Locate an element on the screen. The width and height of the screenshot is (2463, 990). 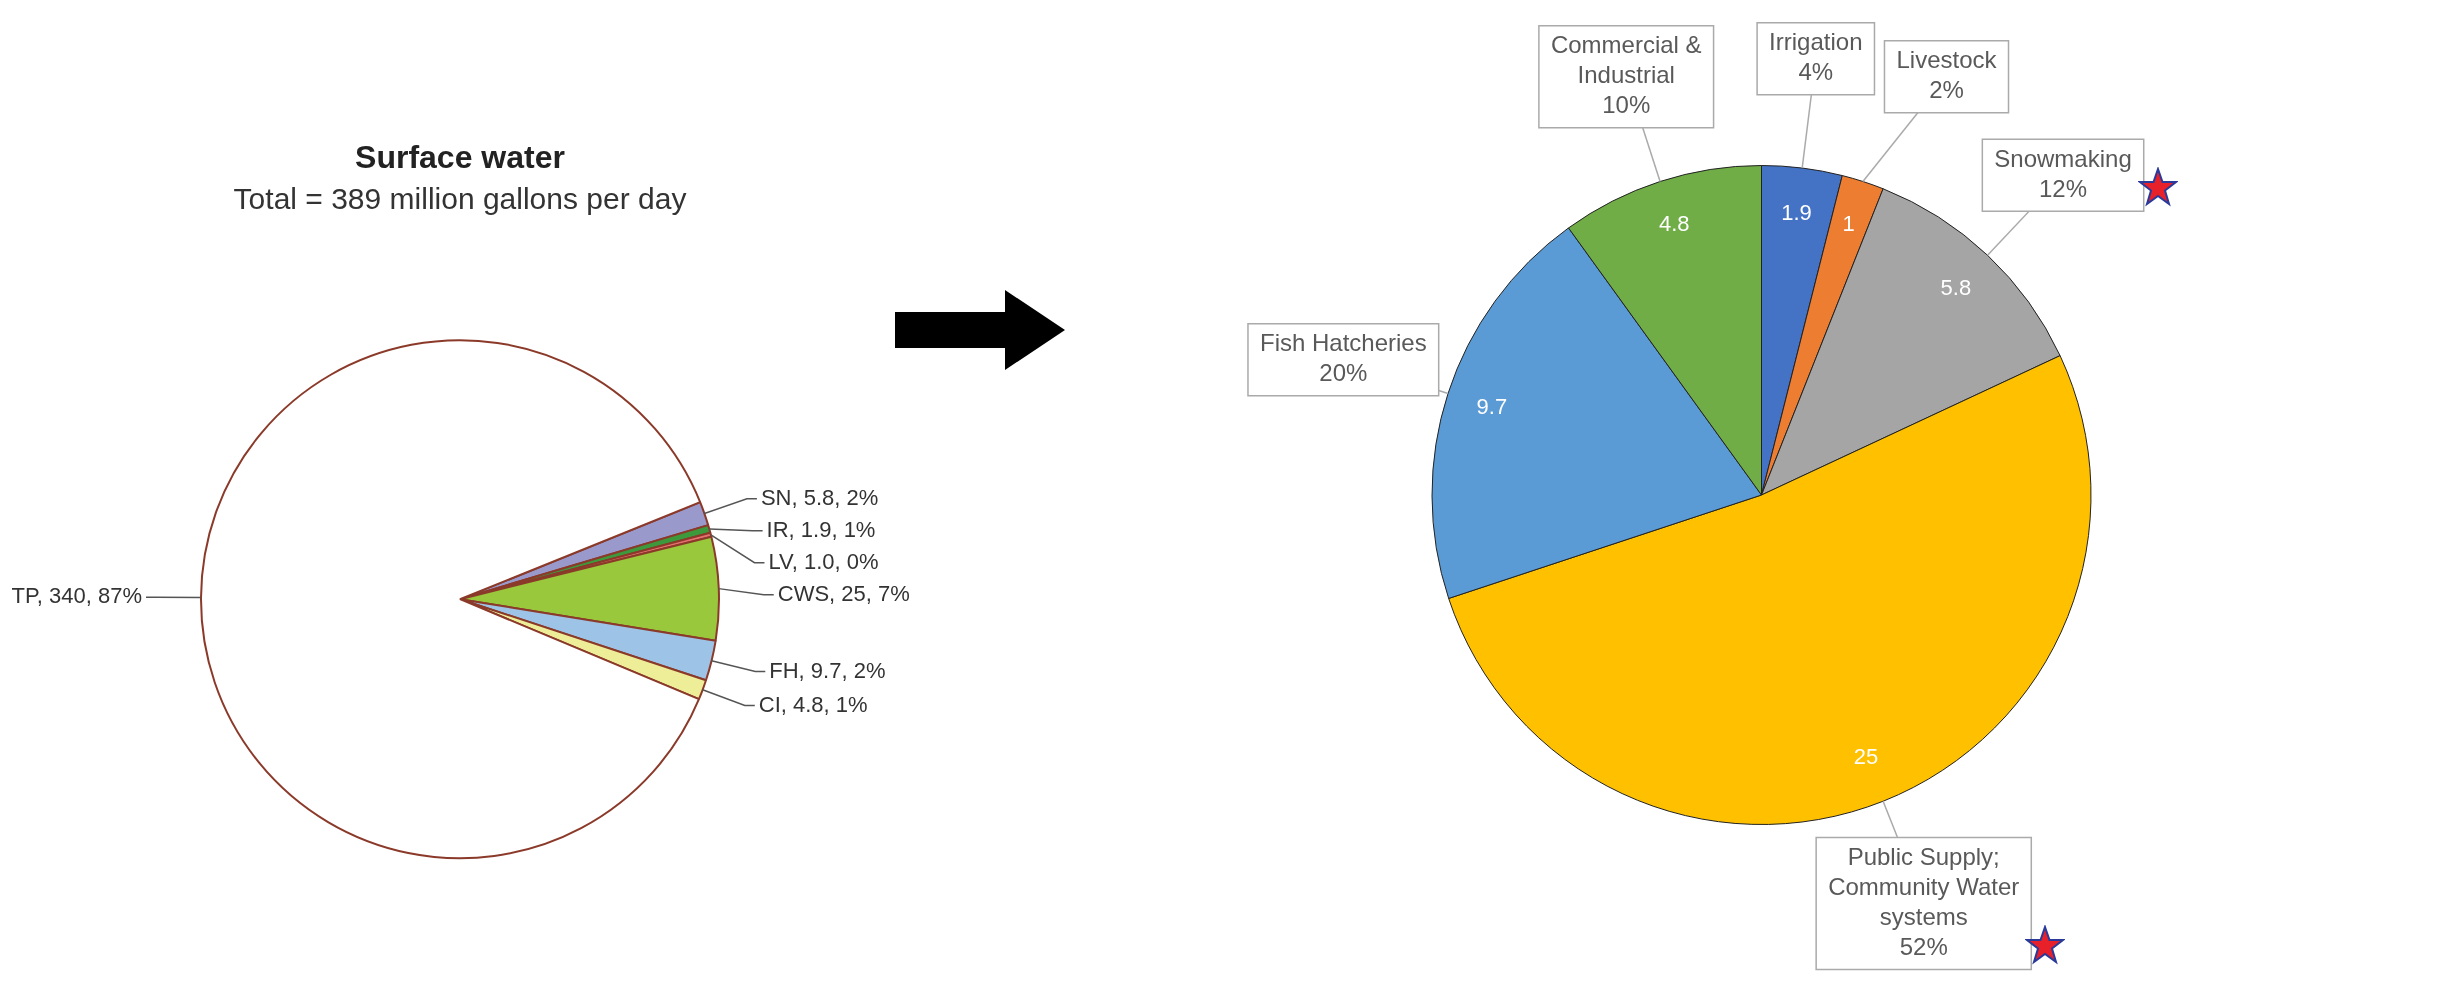
chart-title: Surface water is located at coordinates (460, 157).